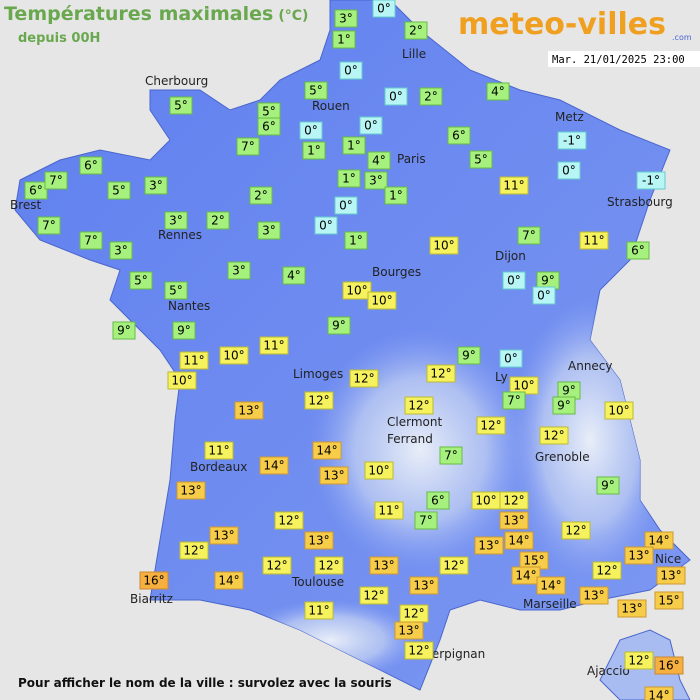 The height and width of the screenshot is (700, 700). What do you see at coordinates (317, 582) in the screenshot?
I see `city-name: Toulouse` at bounding box center [317, 582].